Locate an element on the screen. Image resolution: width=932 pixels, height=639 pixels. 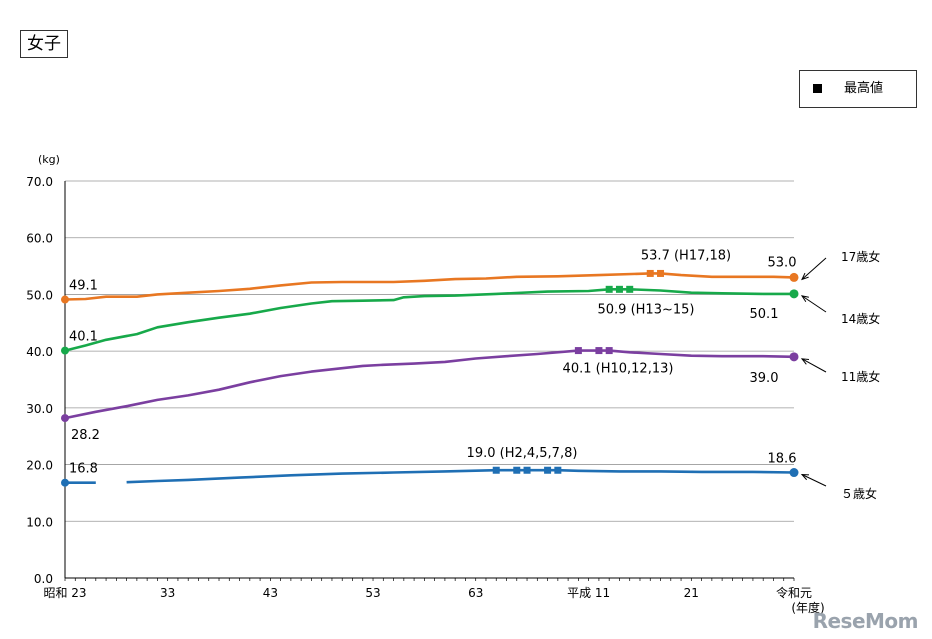
y-tick-label: 10.0 is located at coordinates (39, 522).